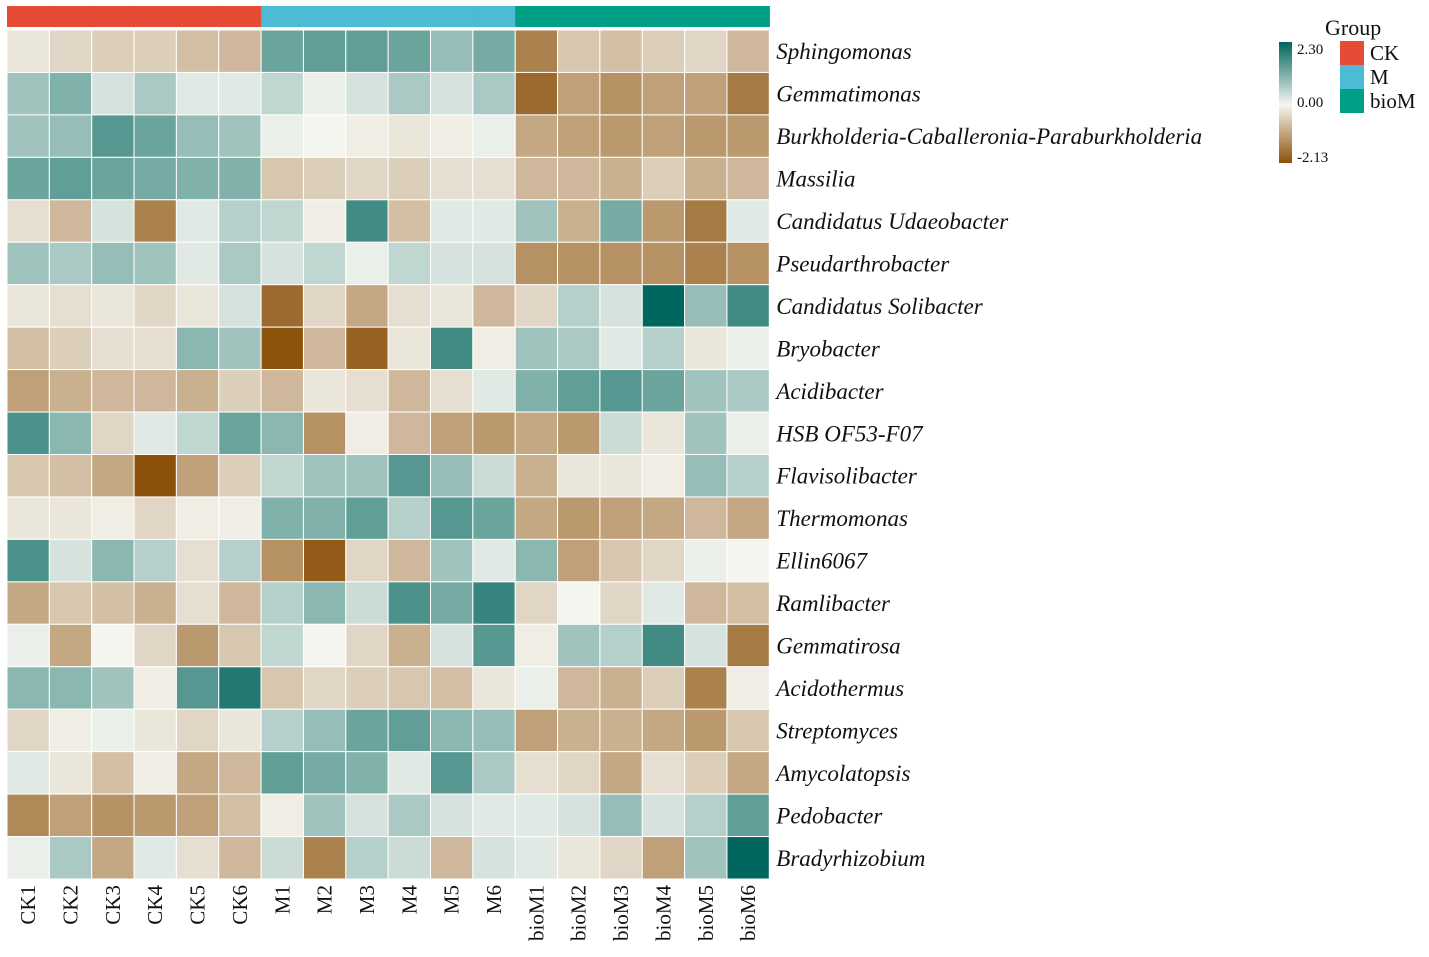  I want to click on row-label: Thermomonas, so click(842, 518).